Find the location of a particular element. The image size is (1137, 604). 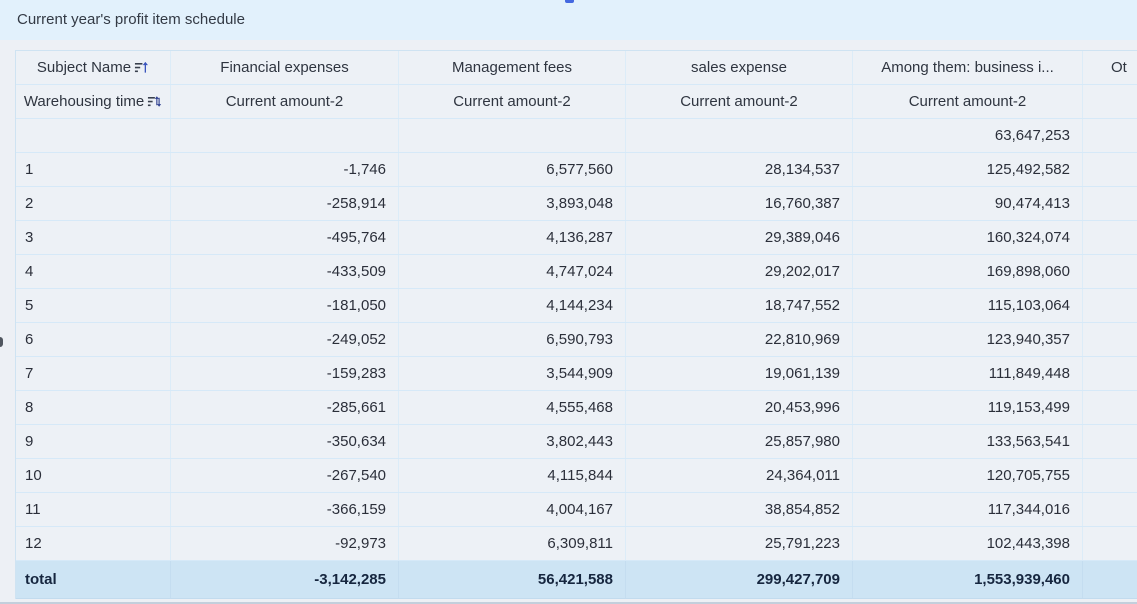

title-band: Current year's profit item schedule is located at coordinates (568, 20).